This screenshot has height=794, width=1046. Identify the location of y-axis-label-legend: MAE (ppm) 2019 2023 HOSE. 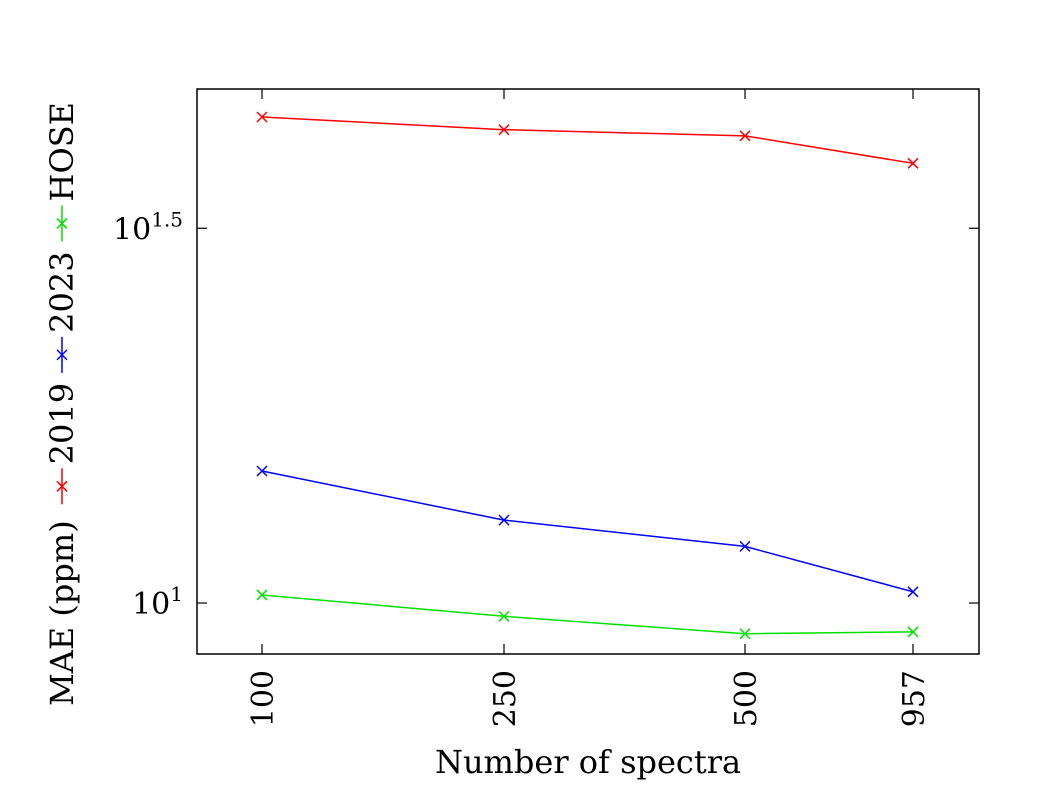
(62, 404).